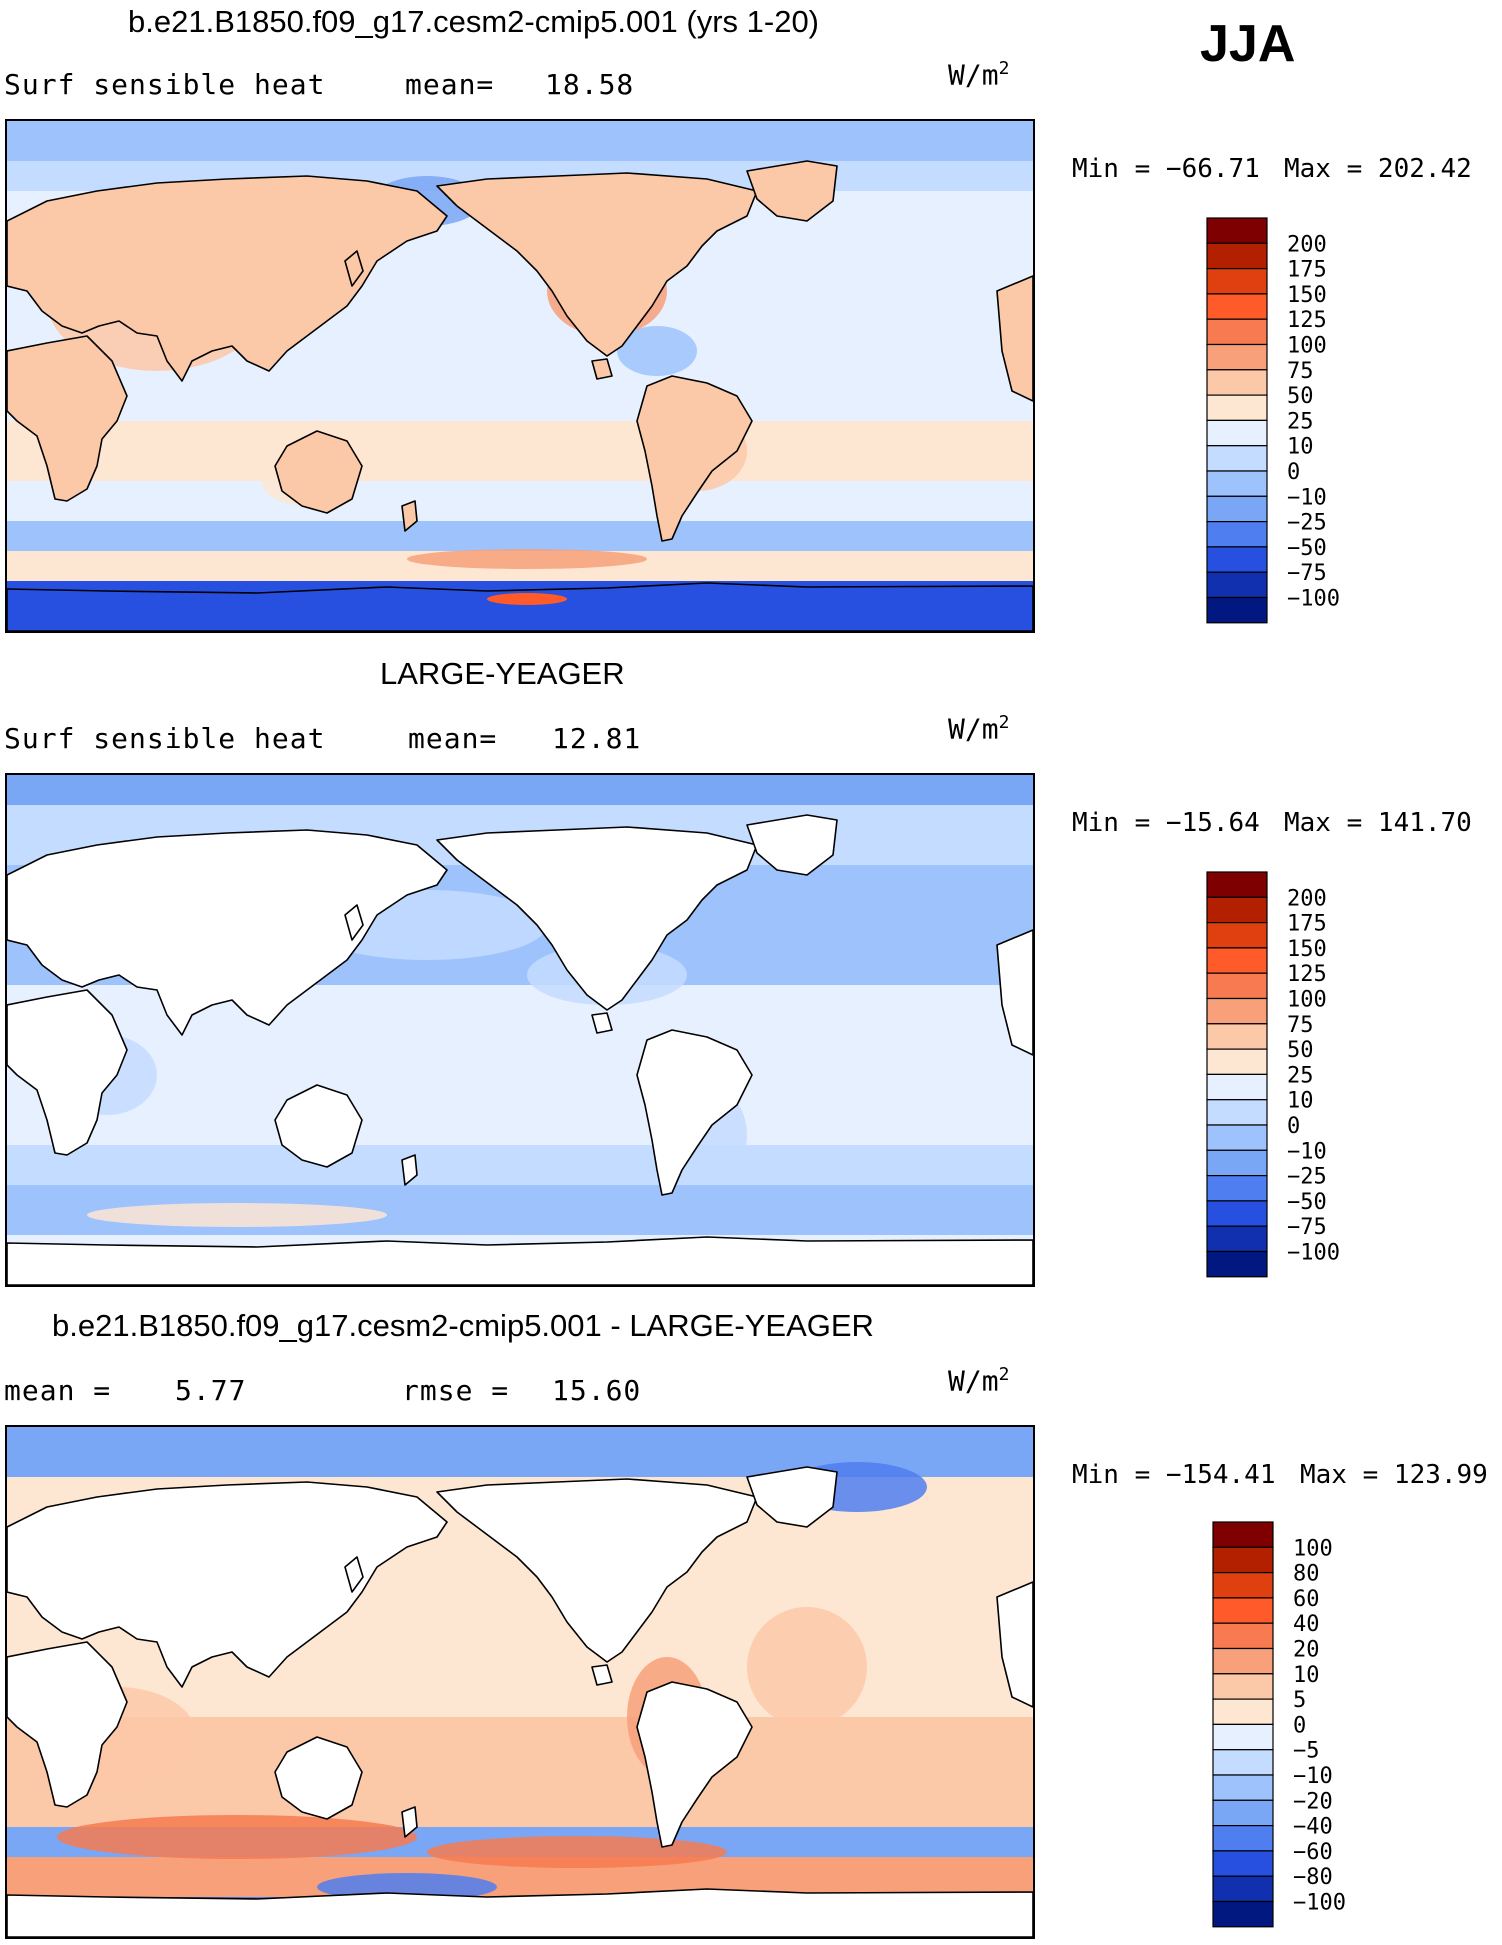 This screenshot has width=1502, height=1945. I want to click on panel-2-units: W/m2, so click(979, 729).